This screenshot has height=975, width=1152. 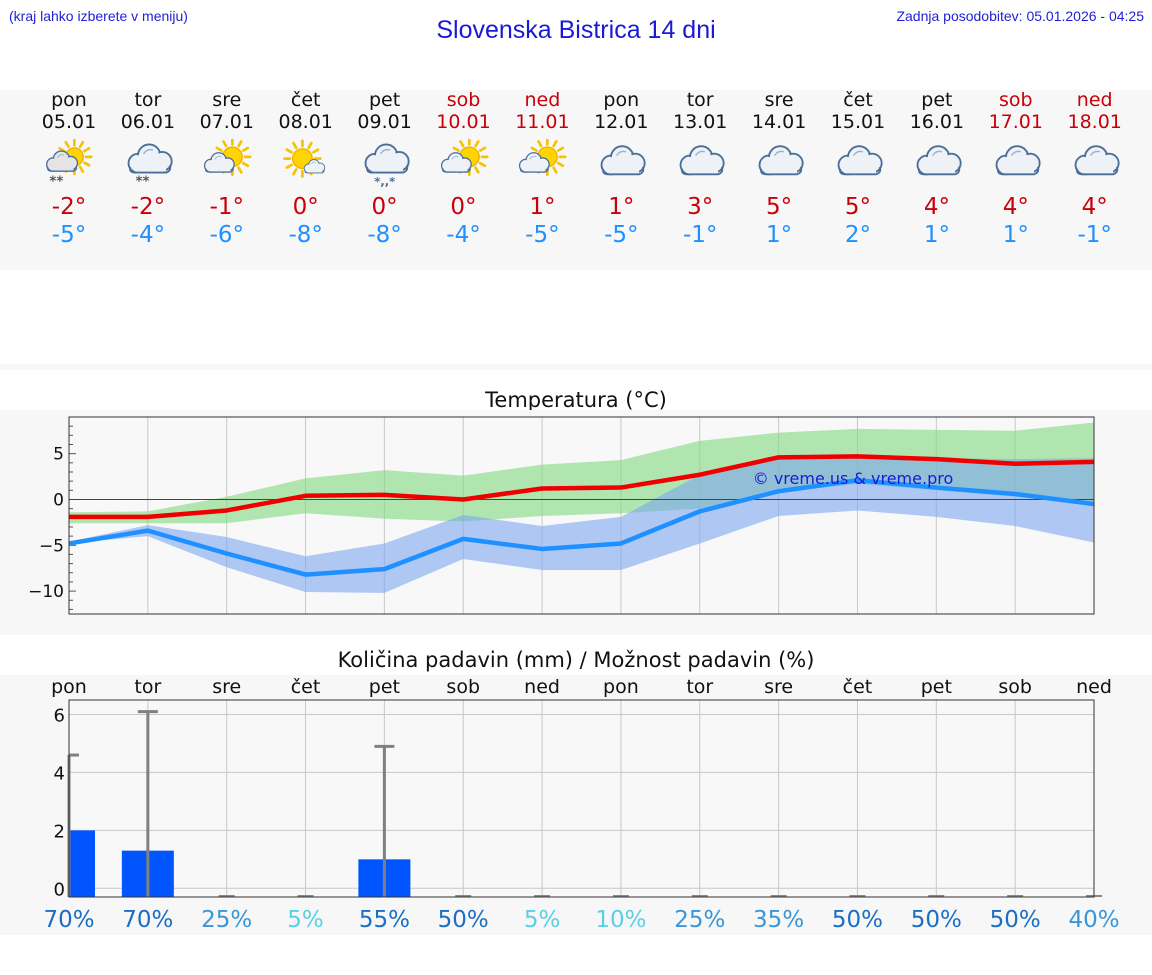 What do you see at coordinates (936, 235) in the screenshot?
I see `temp-min: 1°` at bounding box center [936, 235].